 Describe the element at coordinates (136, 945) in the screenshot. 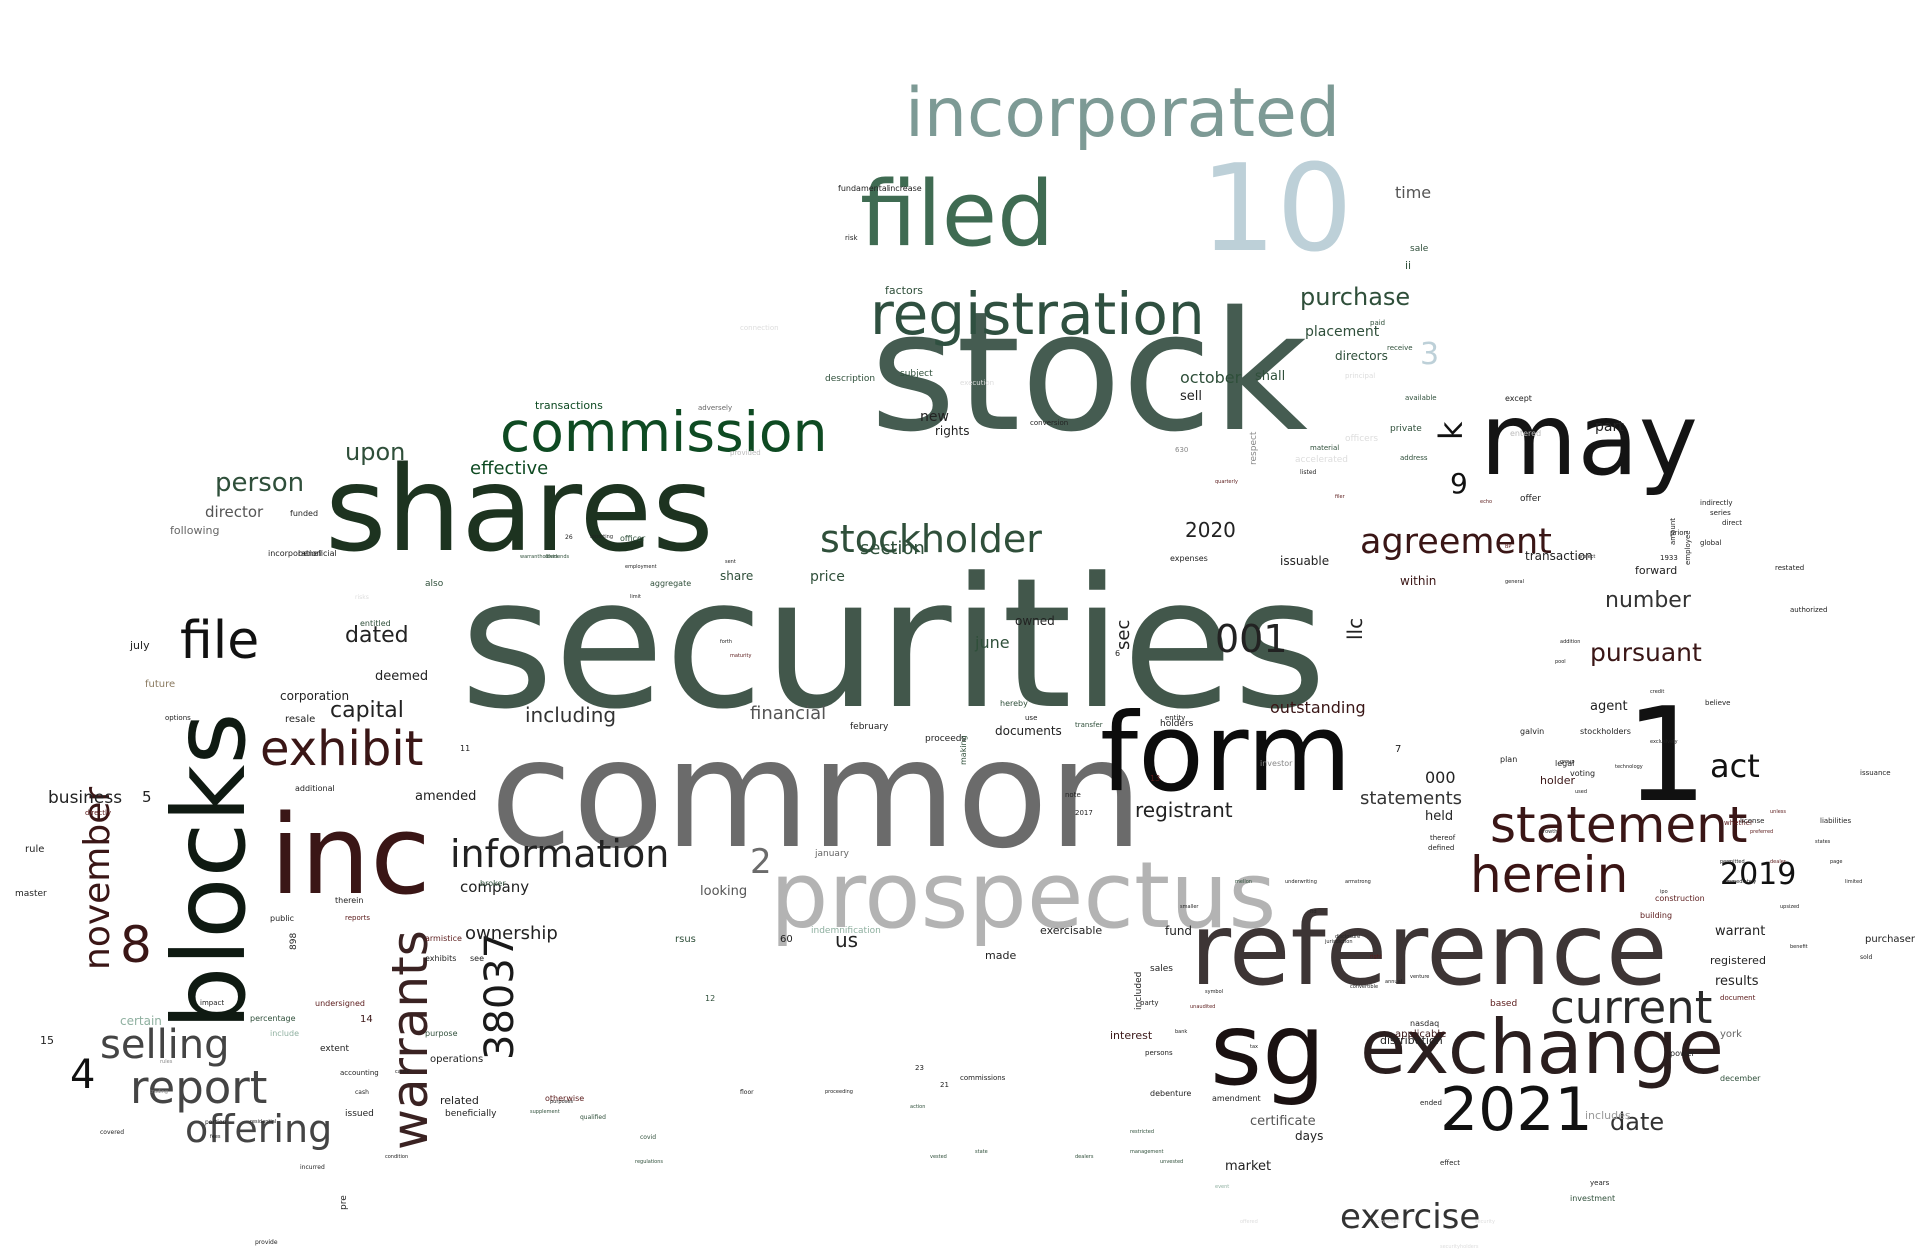

I see `cloud-word: 8` at that location.